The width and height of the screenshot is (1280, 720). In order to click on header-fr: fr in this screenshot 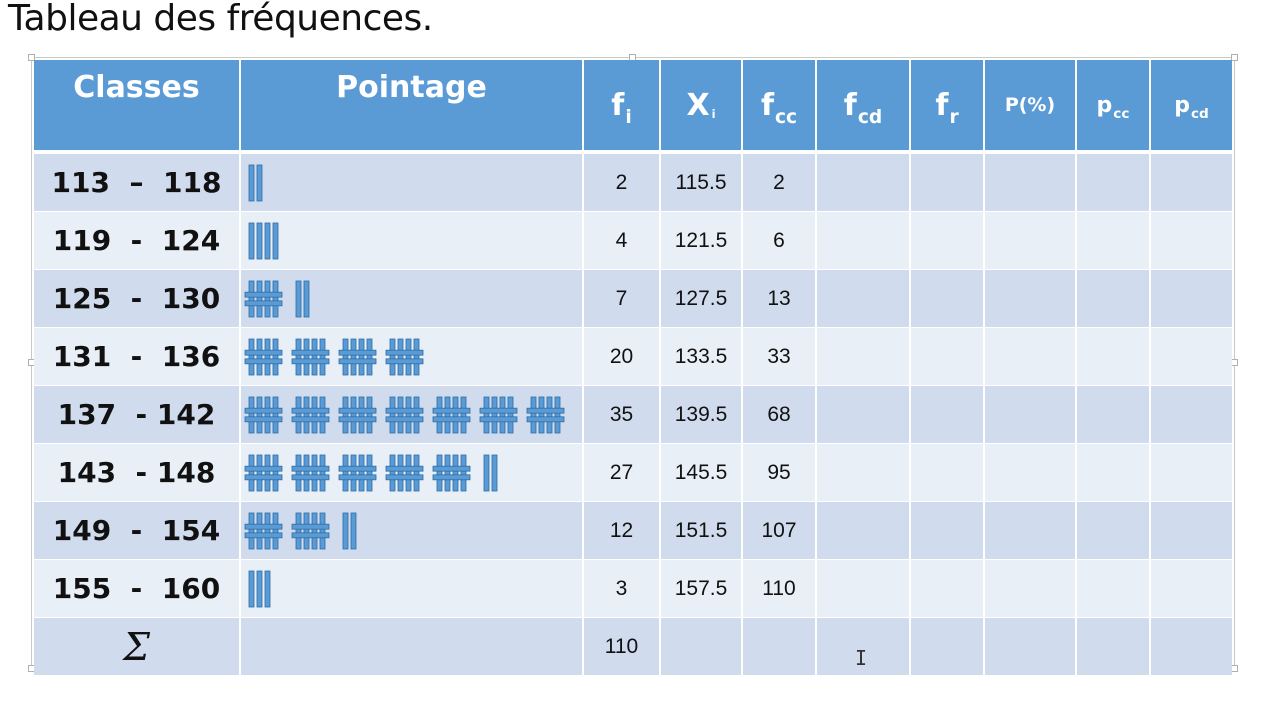, I will do `click(947, 107)`.